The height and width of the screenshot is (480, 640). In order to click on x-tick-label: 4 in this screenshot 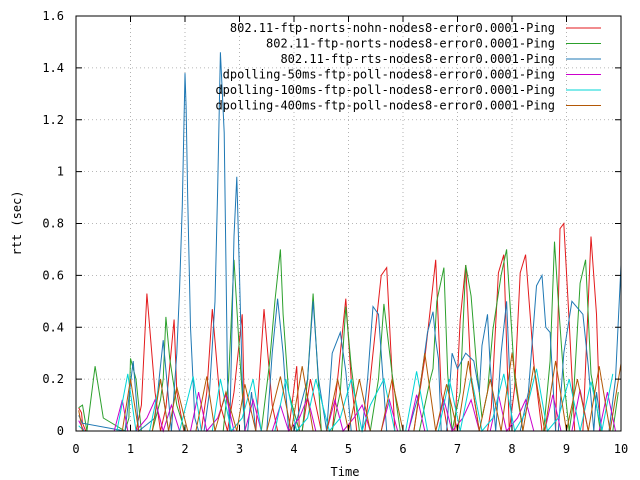, I will do `click(293, 449)`.